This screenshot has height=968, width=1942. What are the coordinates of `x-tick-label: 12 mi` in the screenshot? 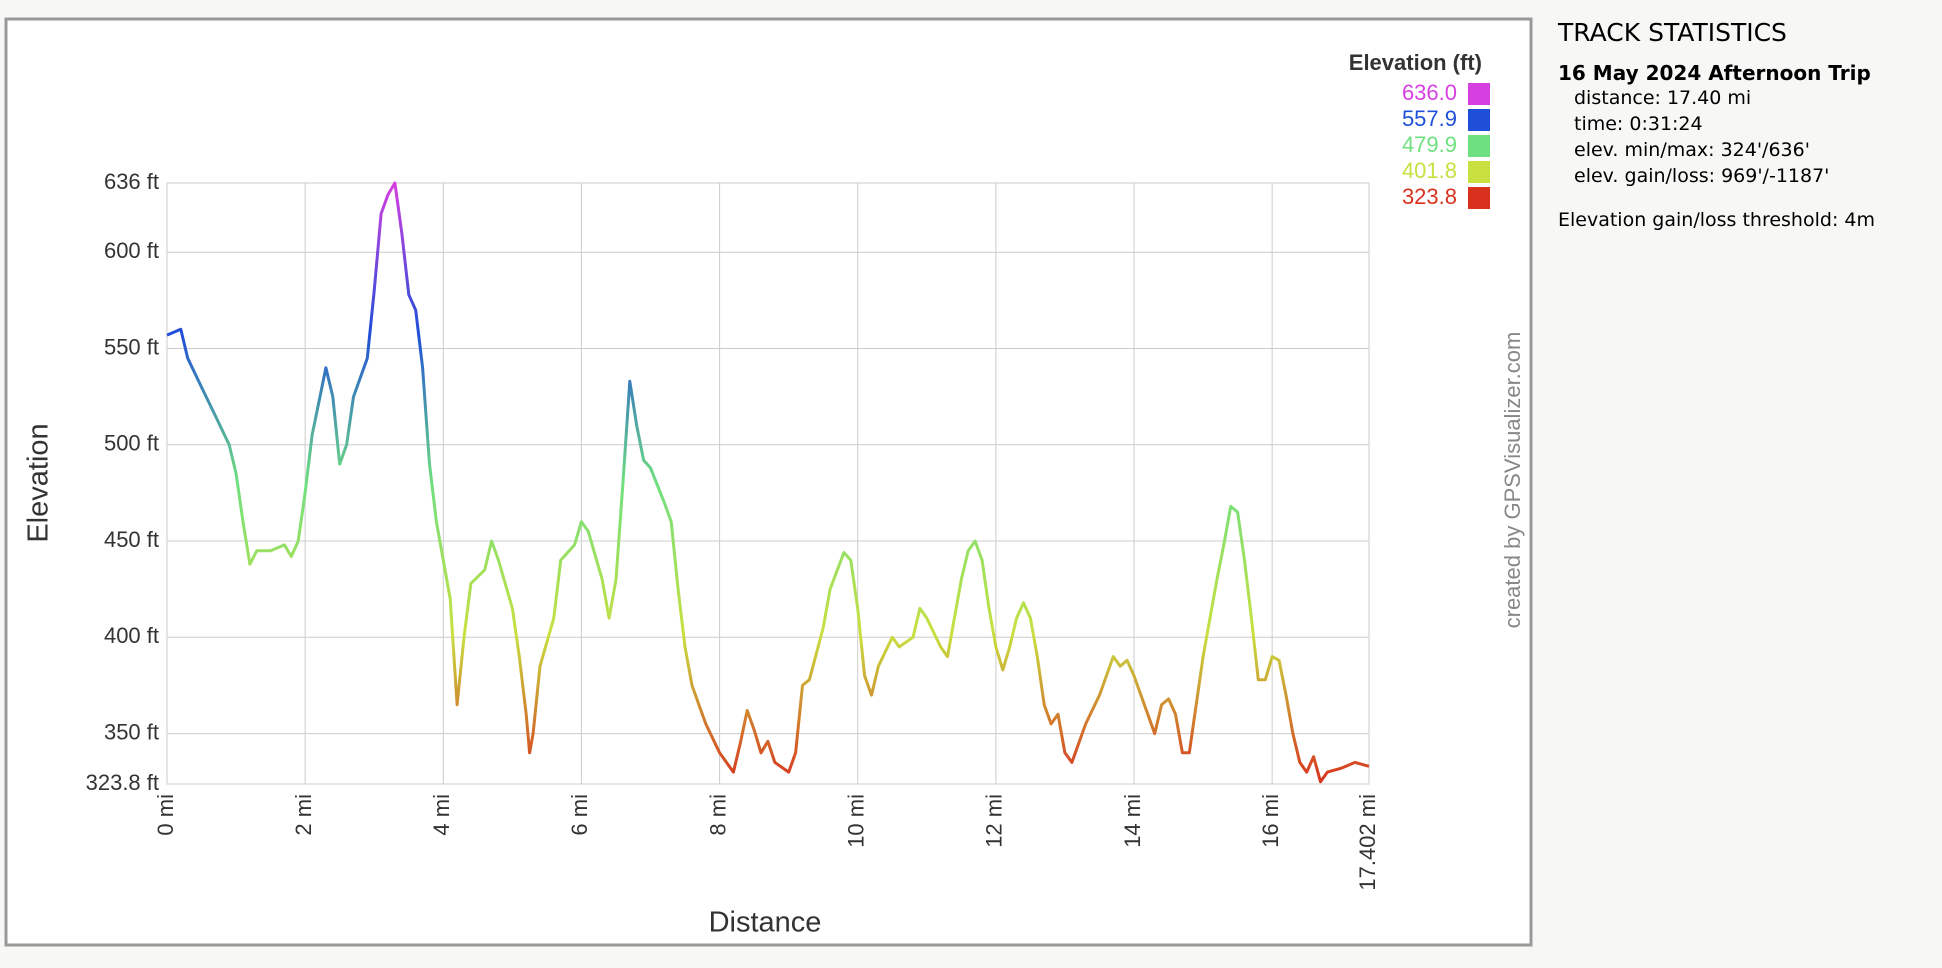 It's located at (994, 821).